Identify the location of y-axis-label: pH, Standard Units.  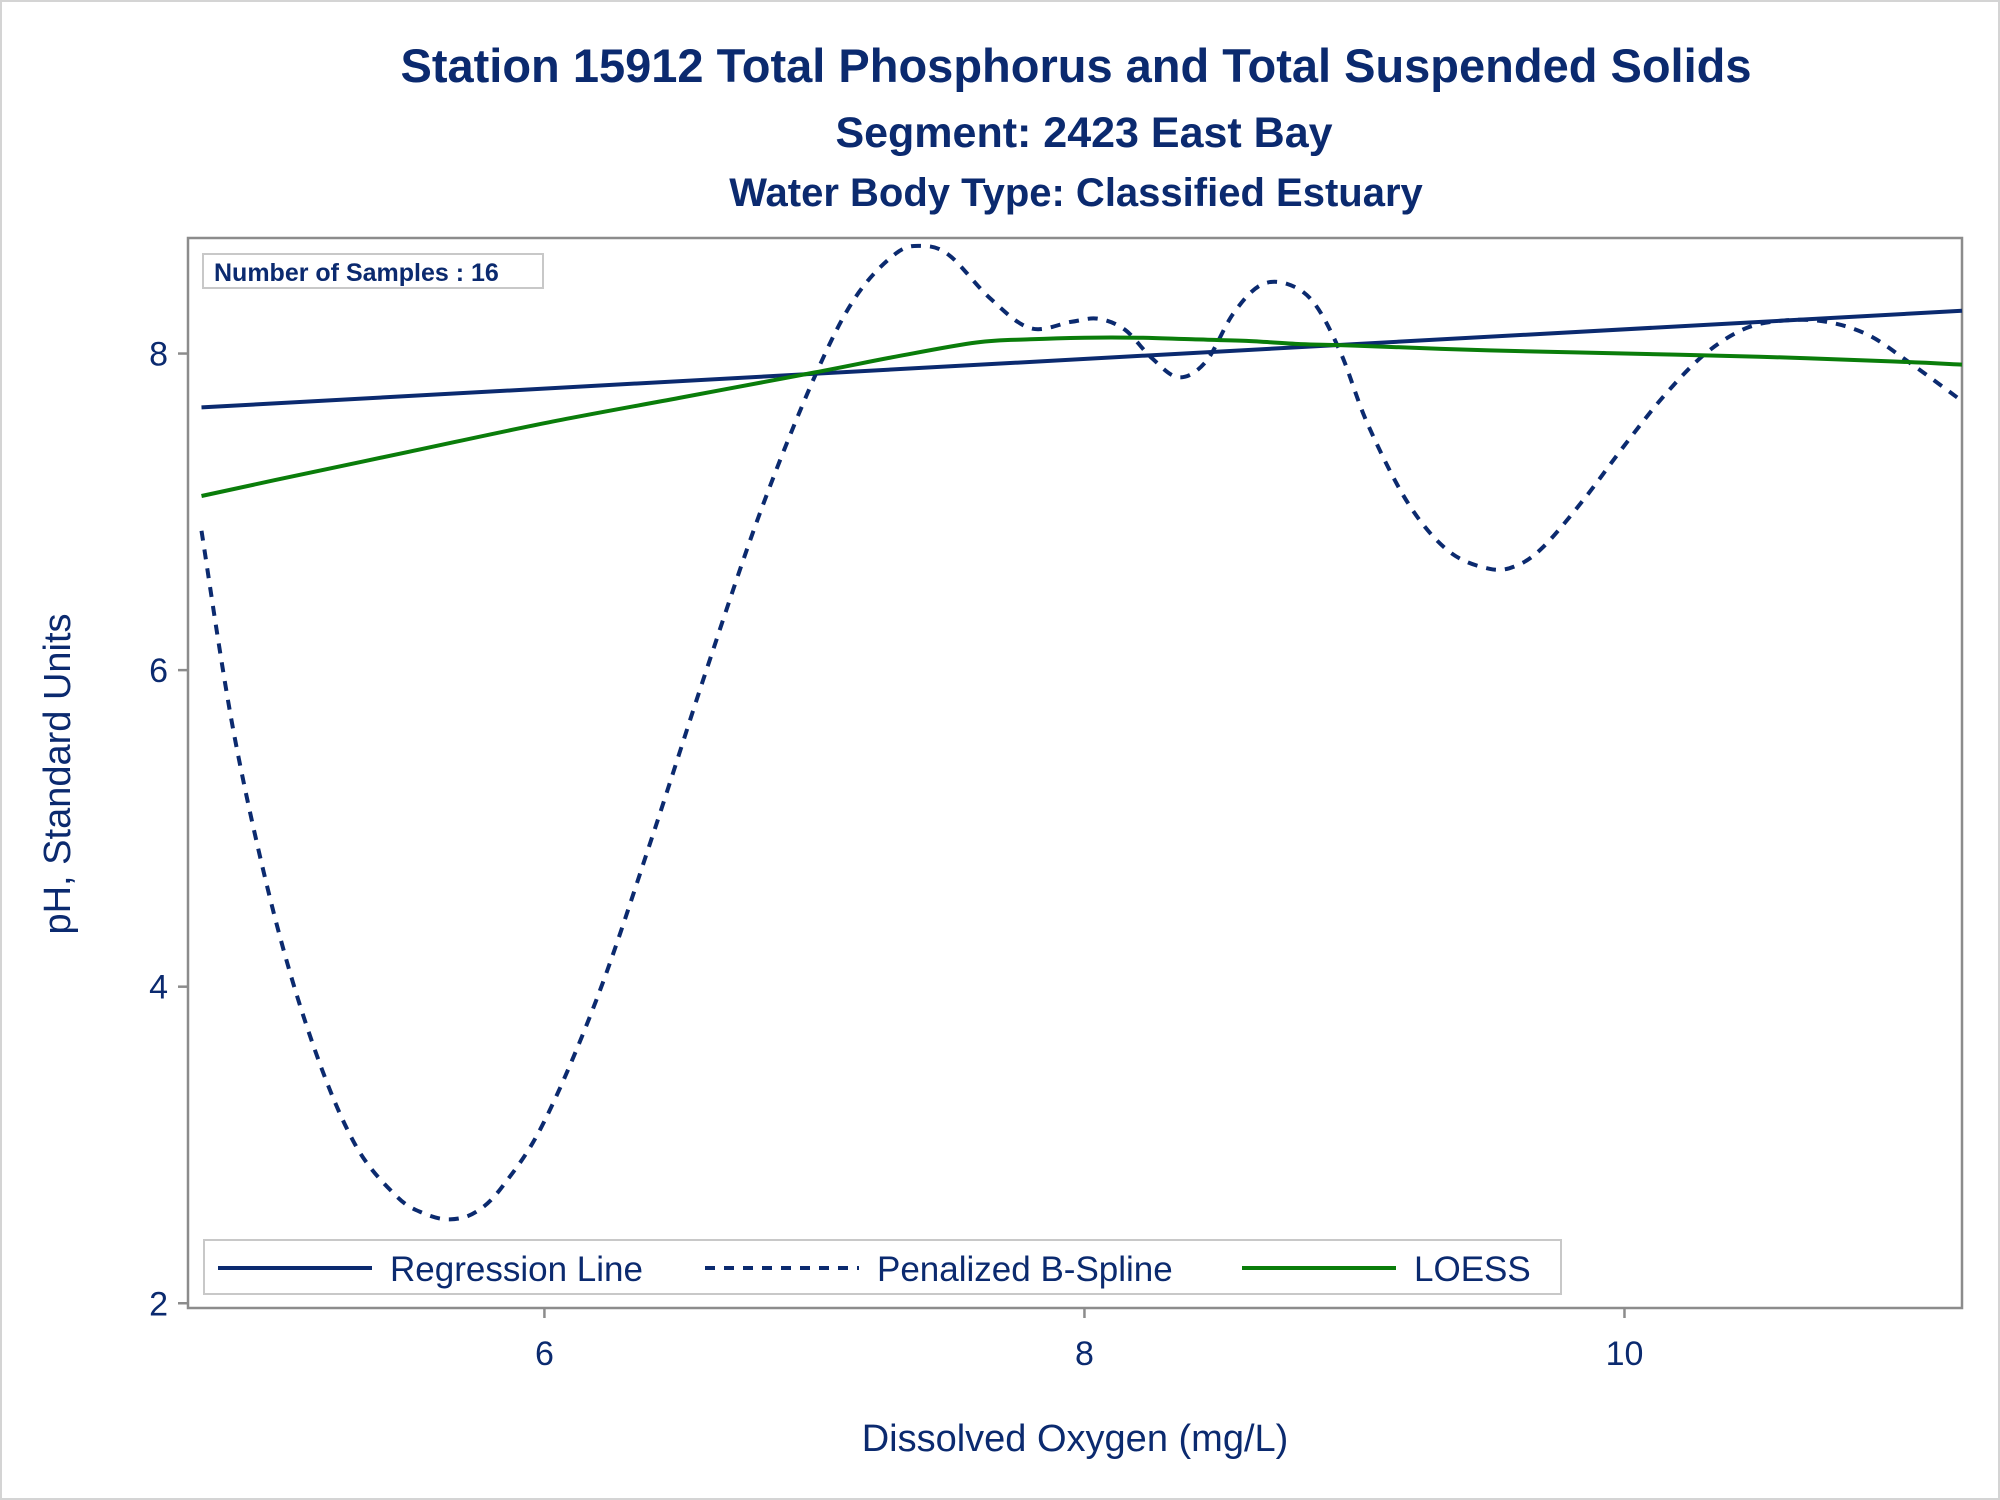
(58, 773).